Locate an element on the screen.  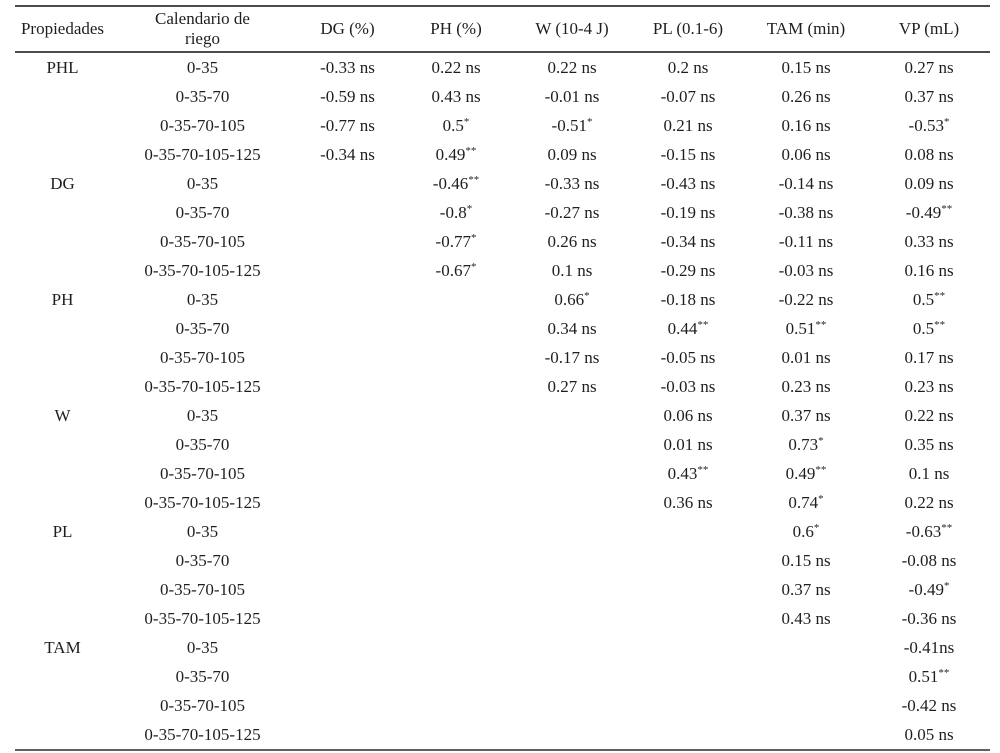
correlation-value: 0.5 is located at coordinates (923, 299).